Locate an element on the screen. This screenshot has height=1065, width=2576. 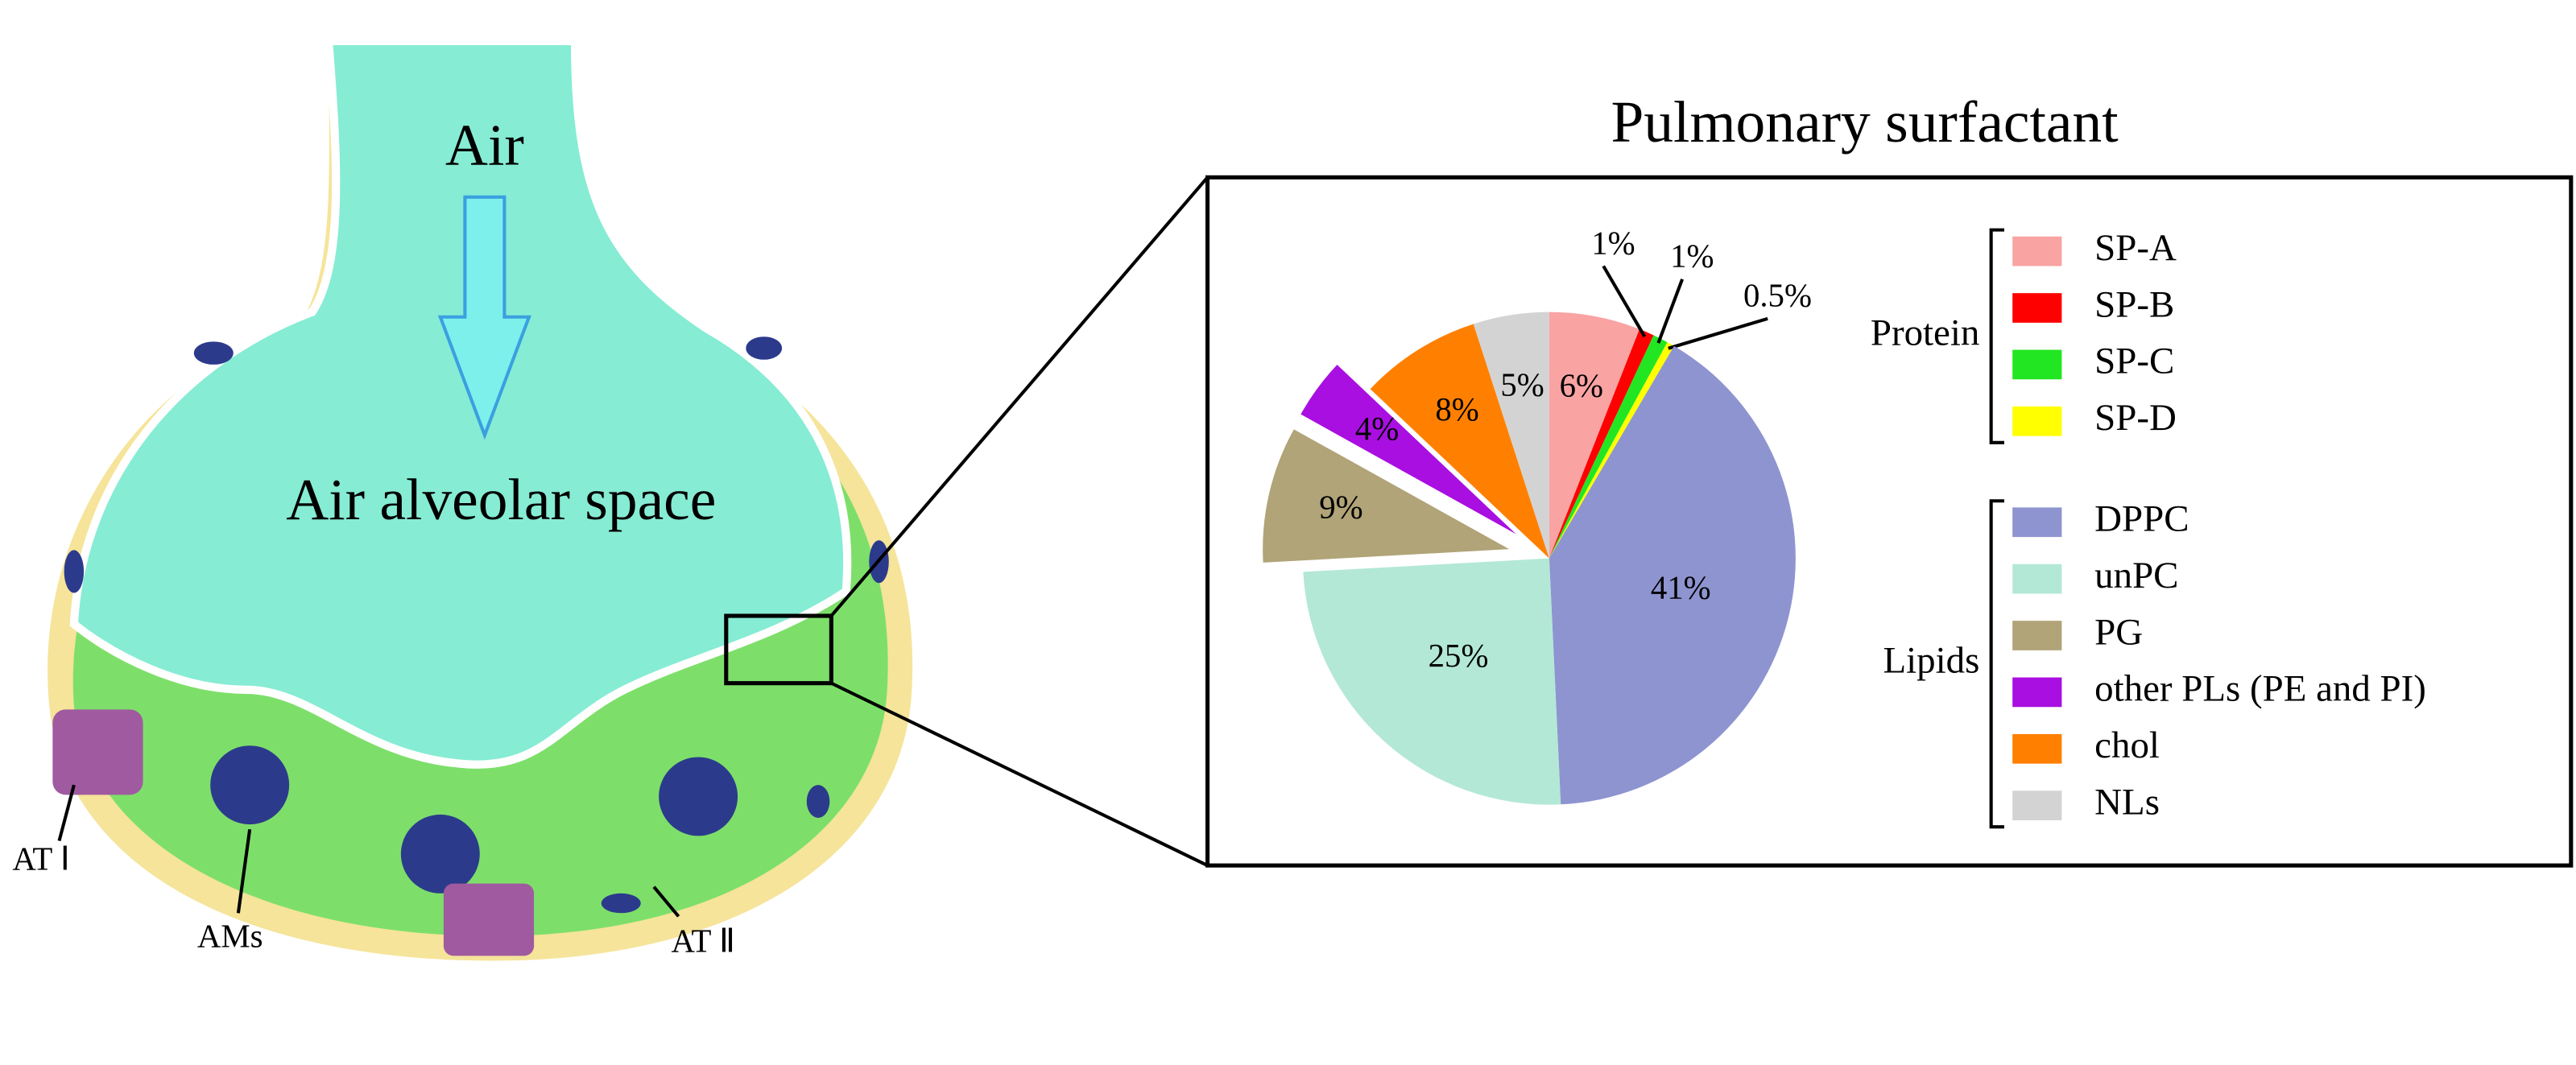
legend-label: unPC is located at coordinates (2136, 575).